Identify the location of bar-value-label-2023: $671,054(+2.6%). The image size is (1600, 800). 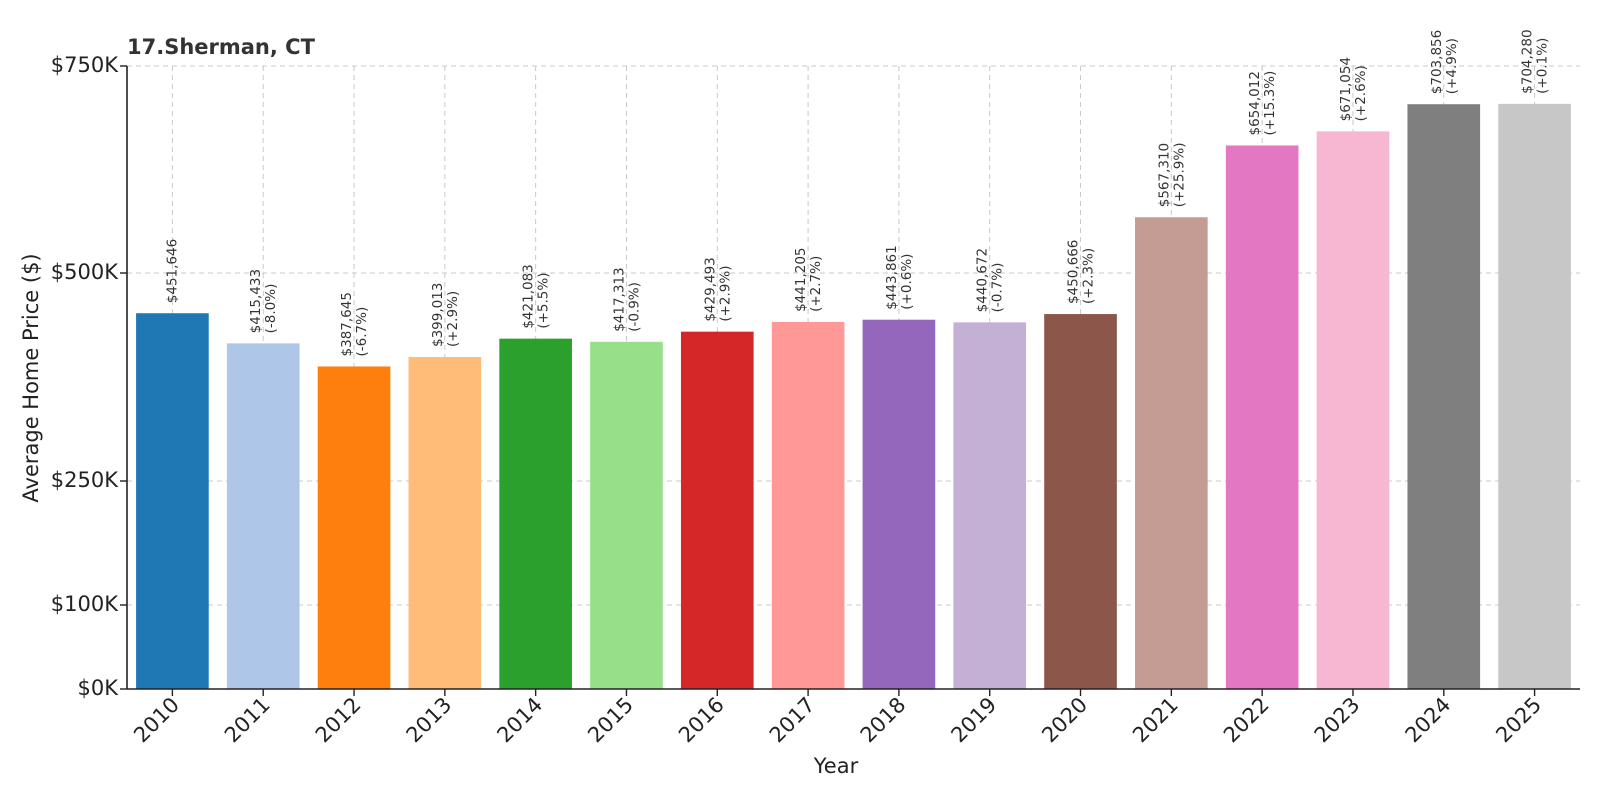
(1353, 89).